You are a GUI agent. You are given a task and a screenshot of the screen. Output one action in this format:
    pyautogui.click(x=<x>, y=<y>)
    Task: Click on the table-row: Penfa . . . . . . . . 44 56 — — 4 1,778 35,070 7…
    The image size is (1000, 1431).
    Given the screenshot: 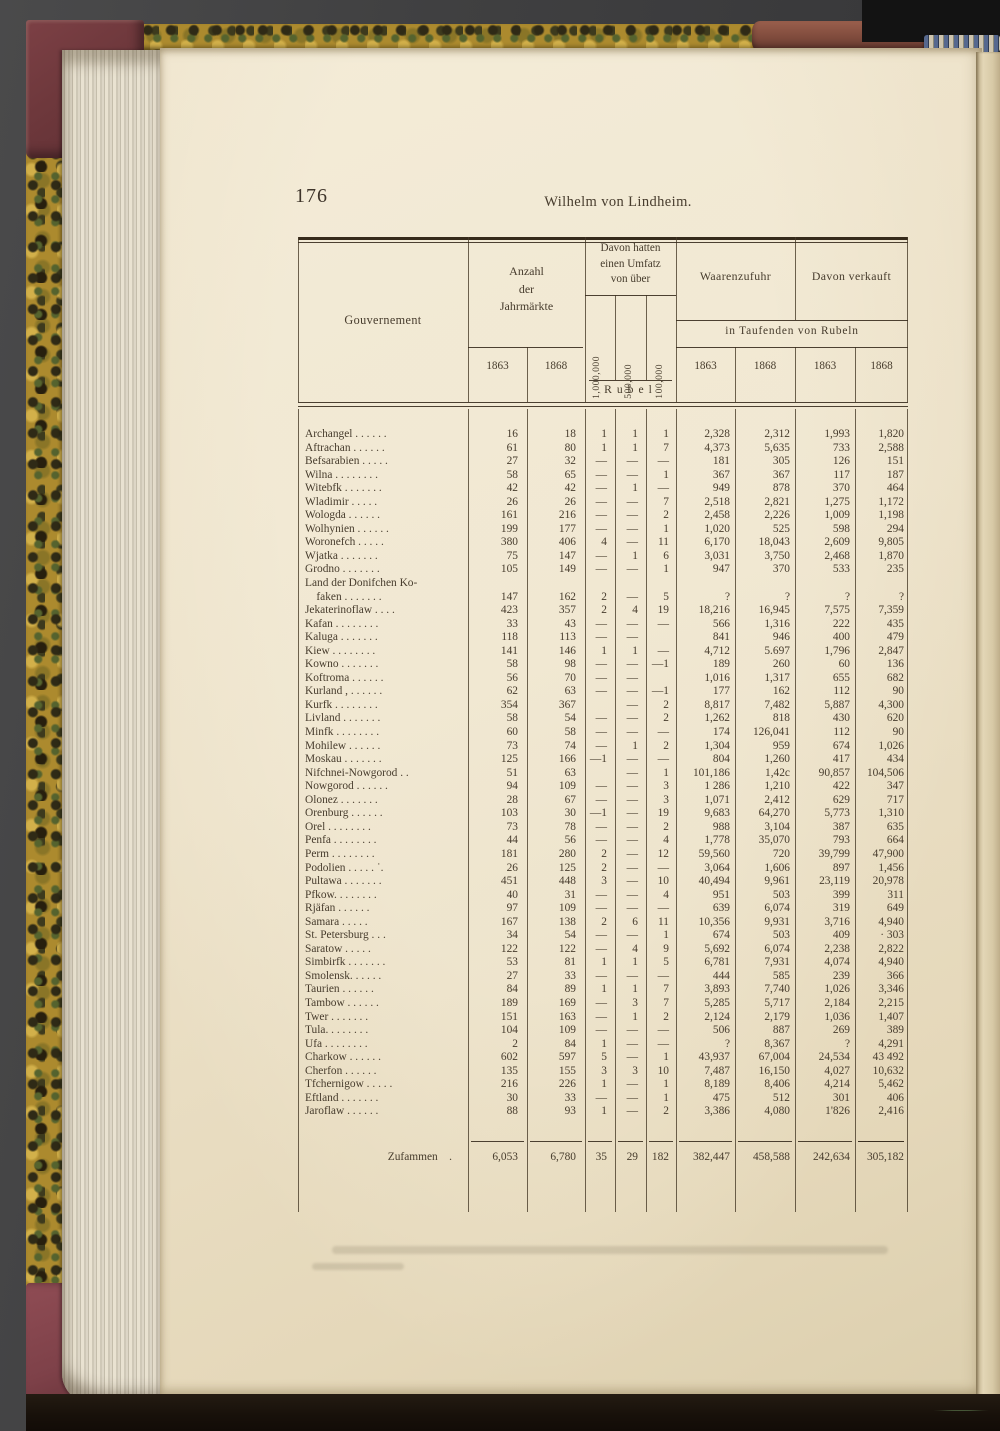 What is the action you would take?
    pyautogui.click(x=603, y=841)
    